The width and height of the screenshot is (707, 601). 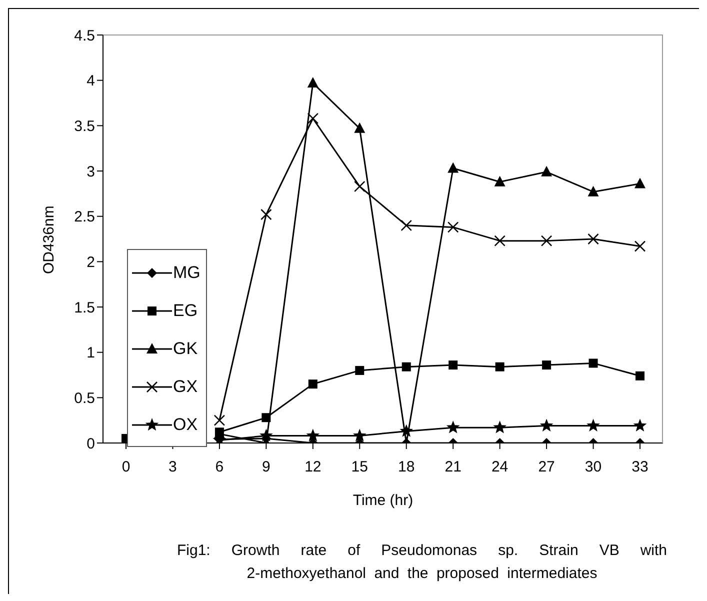 I want to click on x-tick-label: 21, so click(x=453, y=467).